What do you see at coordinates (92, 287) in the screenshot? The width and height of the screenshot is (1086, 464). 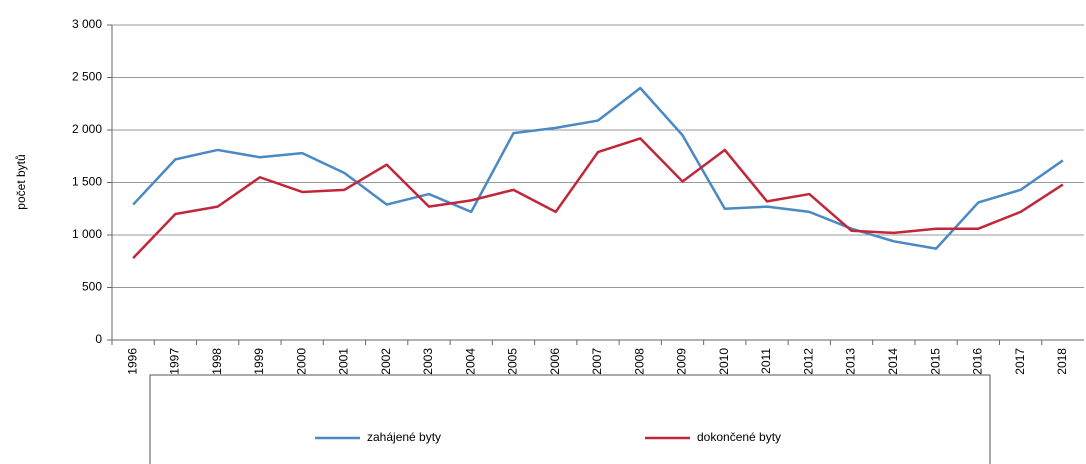 I see `y-tick-label: 500` at bounding box center [92, 287].